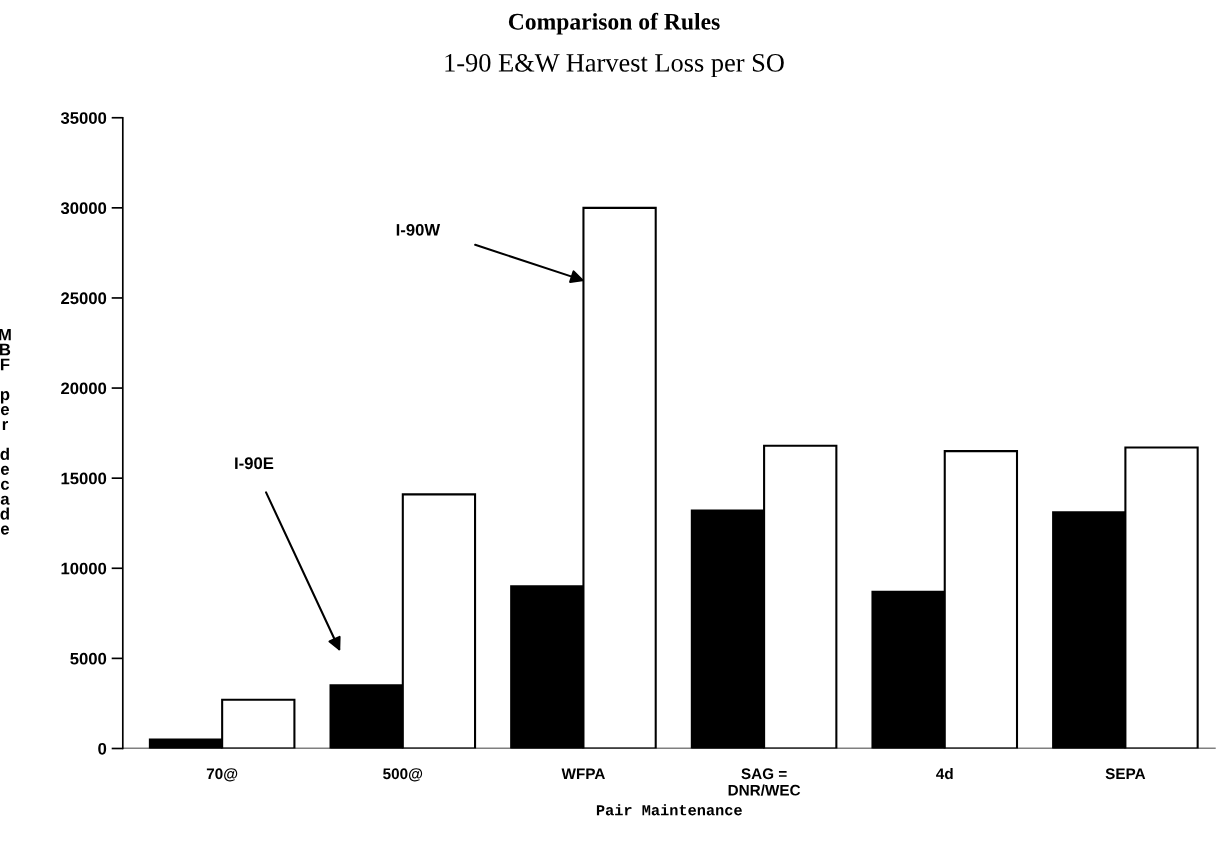 This screenshot has height=841, width=1228. I want to click on x-tick-label: WFPA, so click(583, 774).